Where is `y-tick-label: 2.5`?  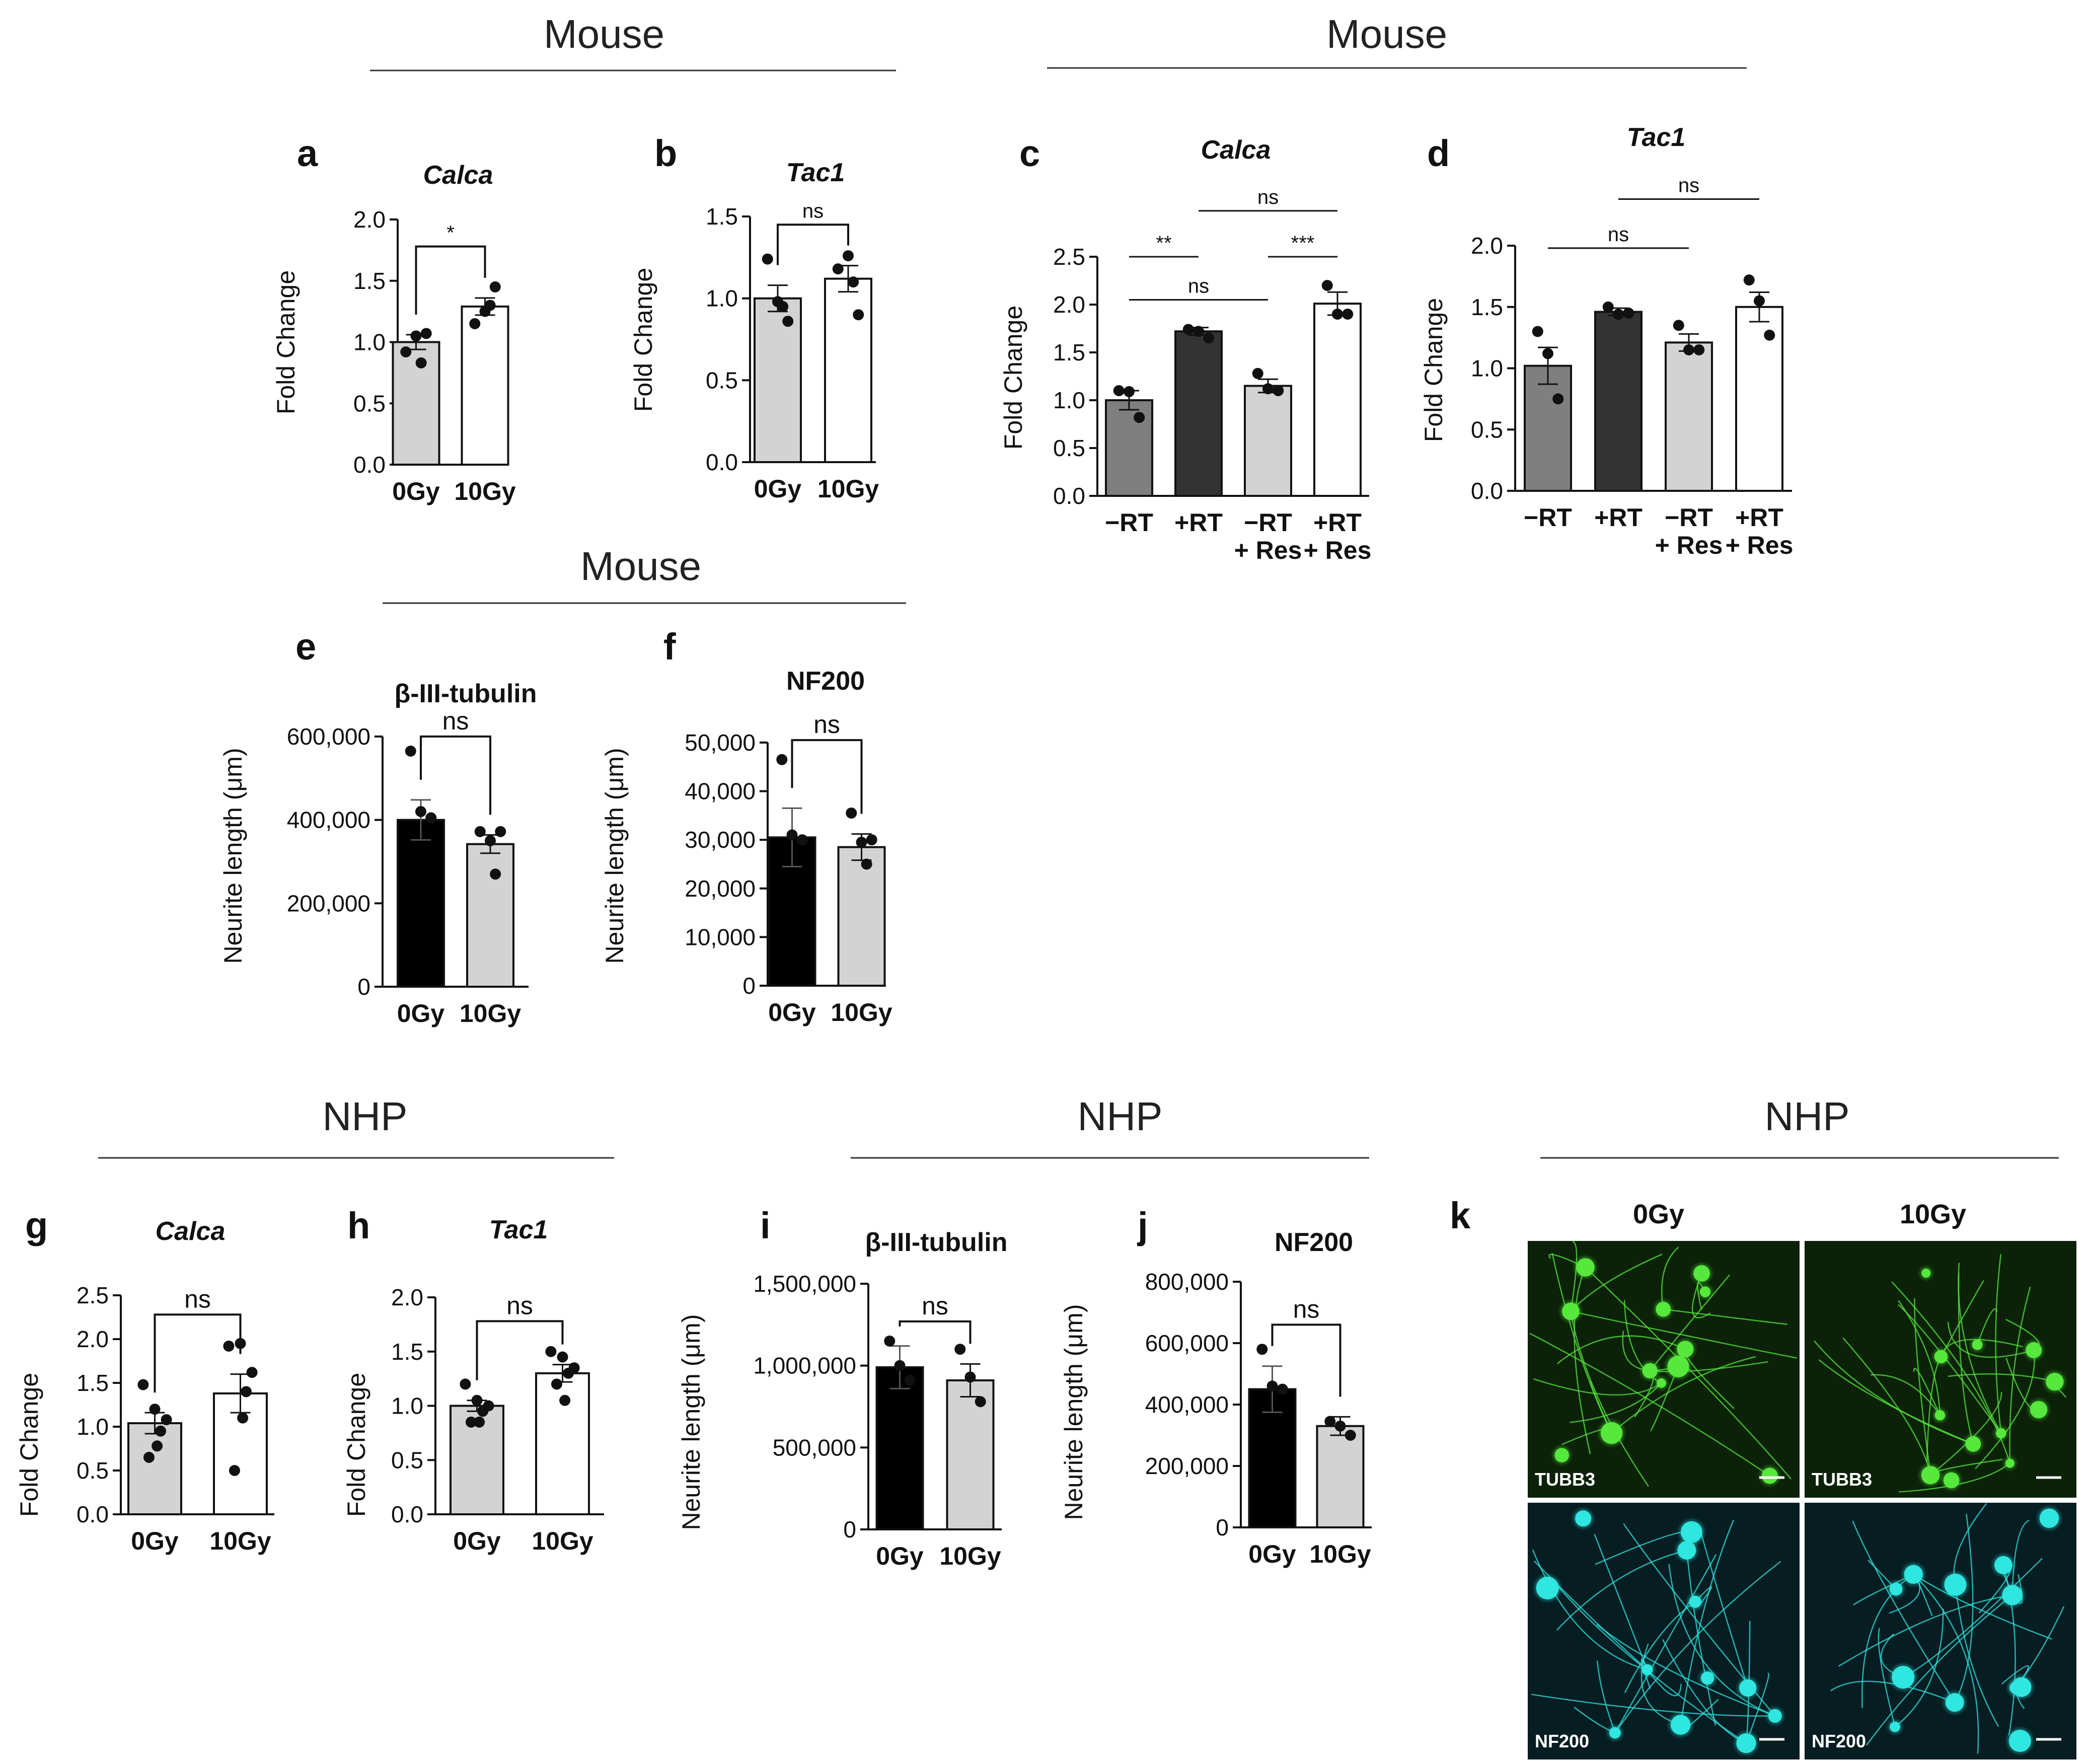 y-tick-label: 2.5 is located at coordinates (1069, 257).